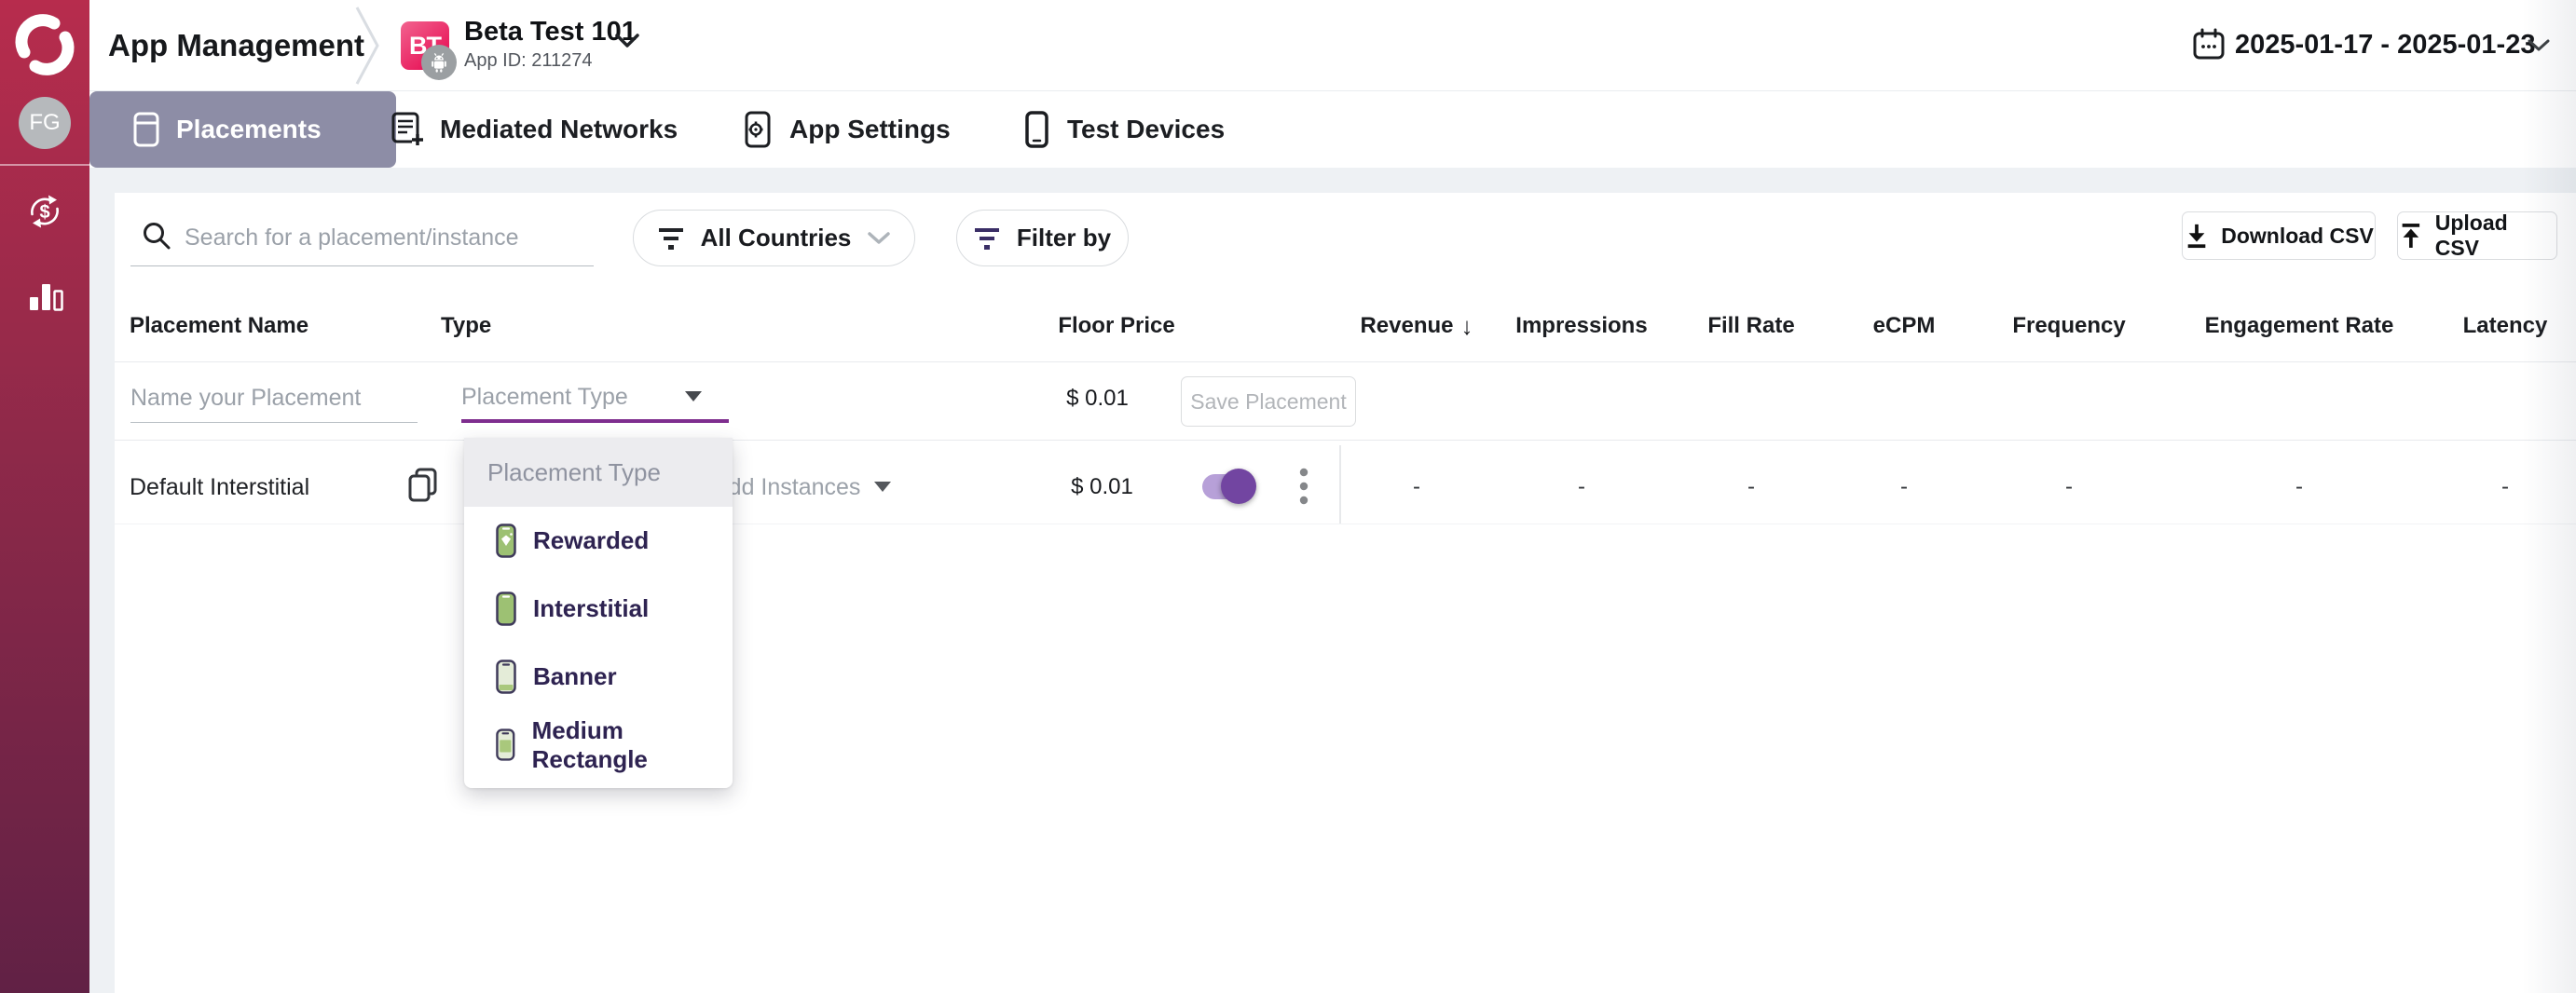  I want to click on country-filter-chevron-icon, so click(879, 238).